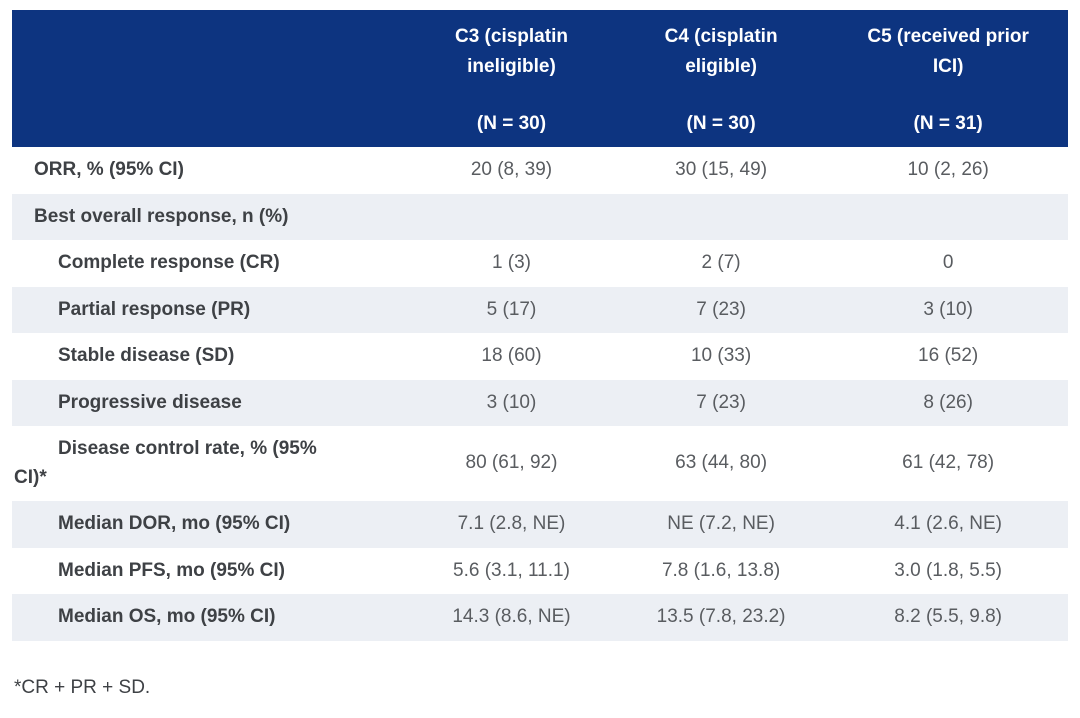  Describe the element at coordinates (511, 523) in the screenshot. I see `cell-value: 7.1 (2.8, NE)` at that location.